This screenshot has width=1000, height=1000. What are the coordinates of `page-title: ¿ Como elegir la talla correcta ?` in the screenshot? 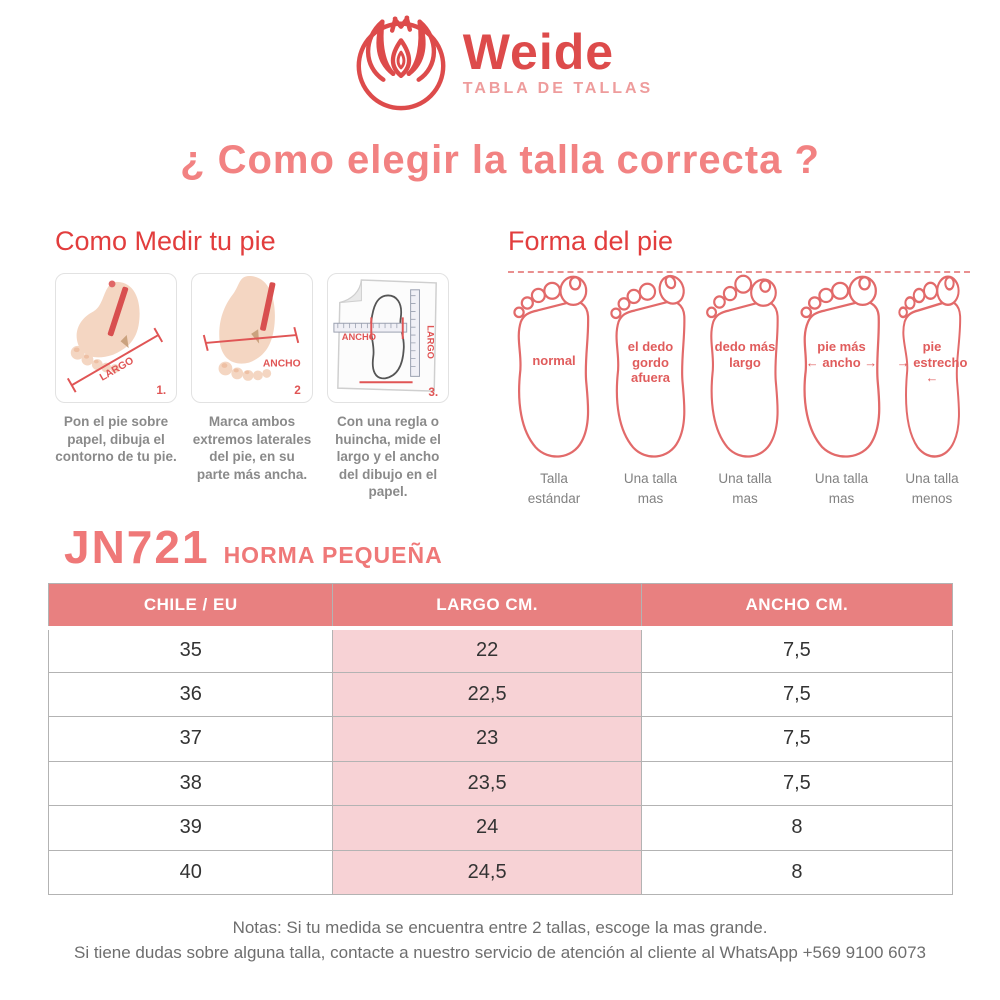 It's located at (500, 160).